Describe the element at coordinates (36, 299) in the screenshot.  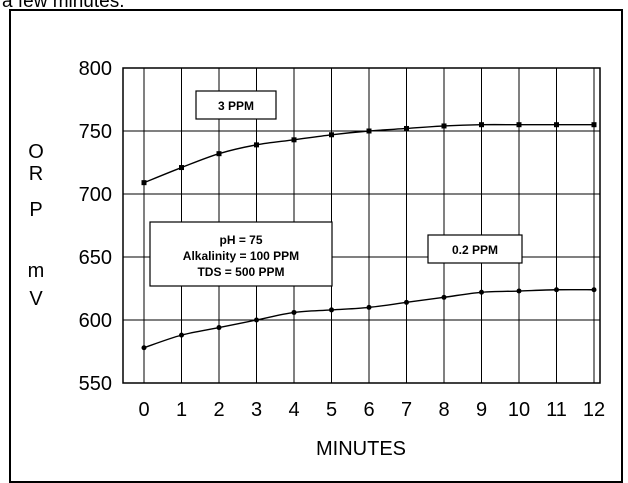
I see `y-axis-label-letter: V` at that location.